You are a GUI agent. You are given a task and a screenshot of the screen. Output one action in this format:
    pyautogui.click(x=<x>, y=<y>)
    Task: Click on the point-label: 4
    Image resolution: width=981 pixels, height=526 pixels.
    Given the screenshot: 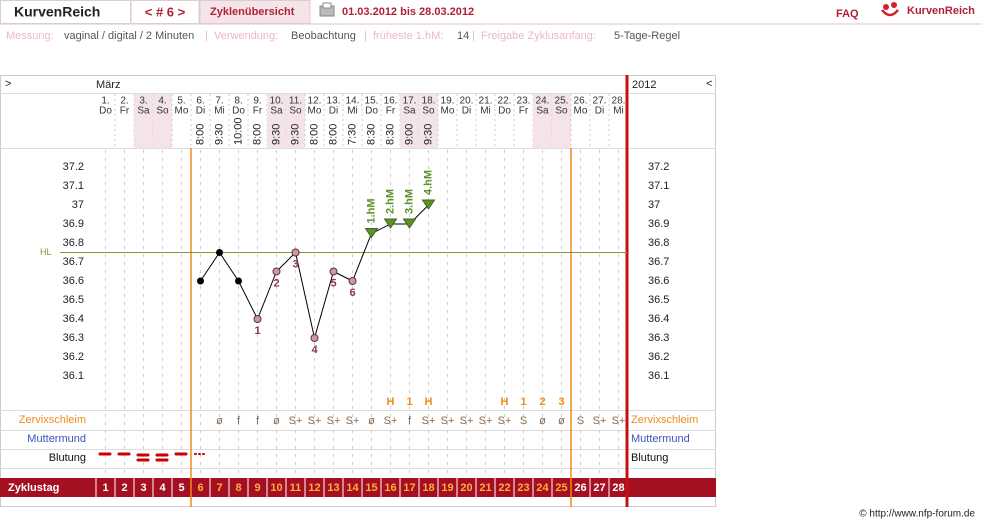 What is the action you would take?
    pyautogui.click(x=314, y=350)
    